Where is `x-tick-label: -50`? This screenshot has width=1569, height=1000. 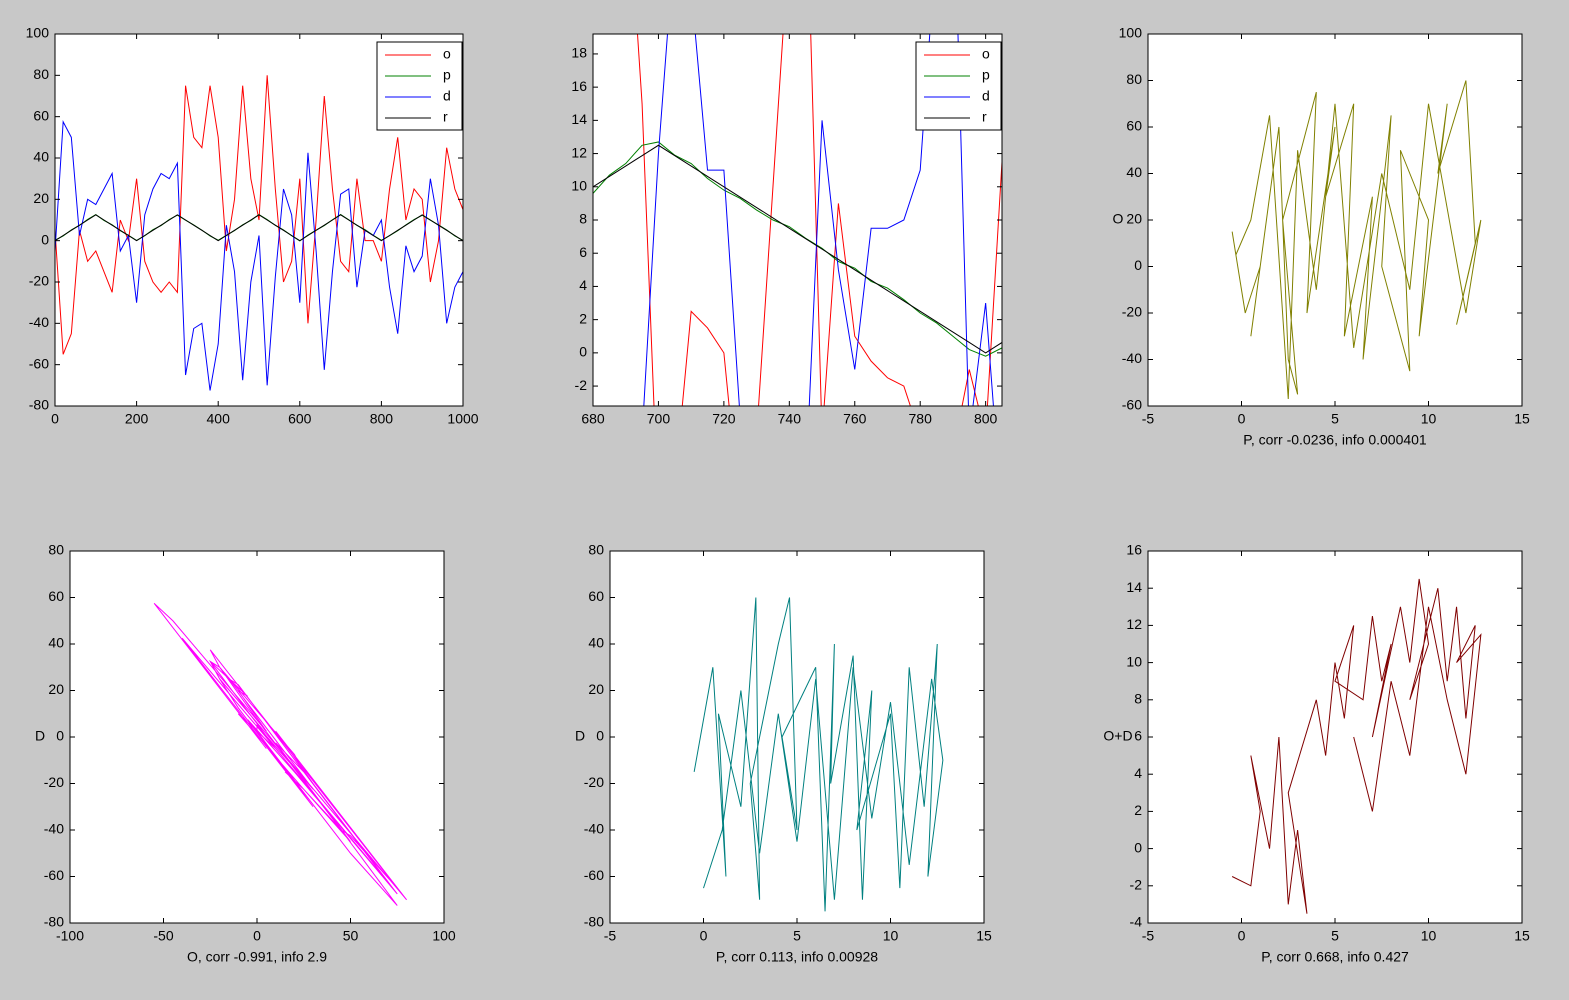
x-tick-label: -50 is located at coordinates (163, 936).